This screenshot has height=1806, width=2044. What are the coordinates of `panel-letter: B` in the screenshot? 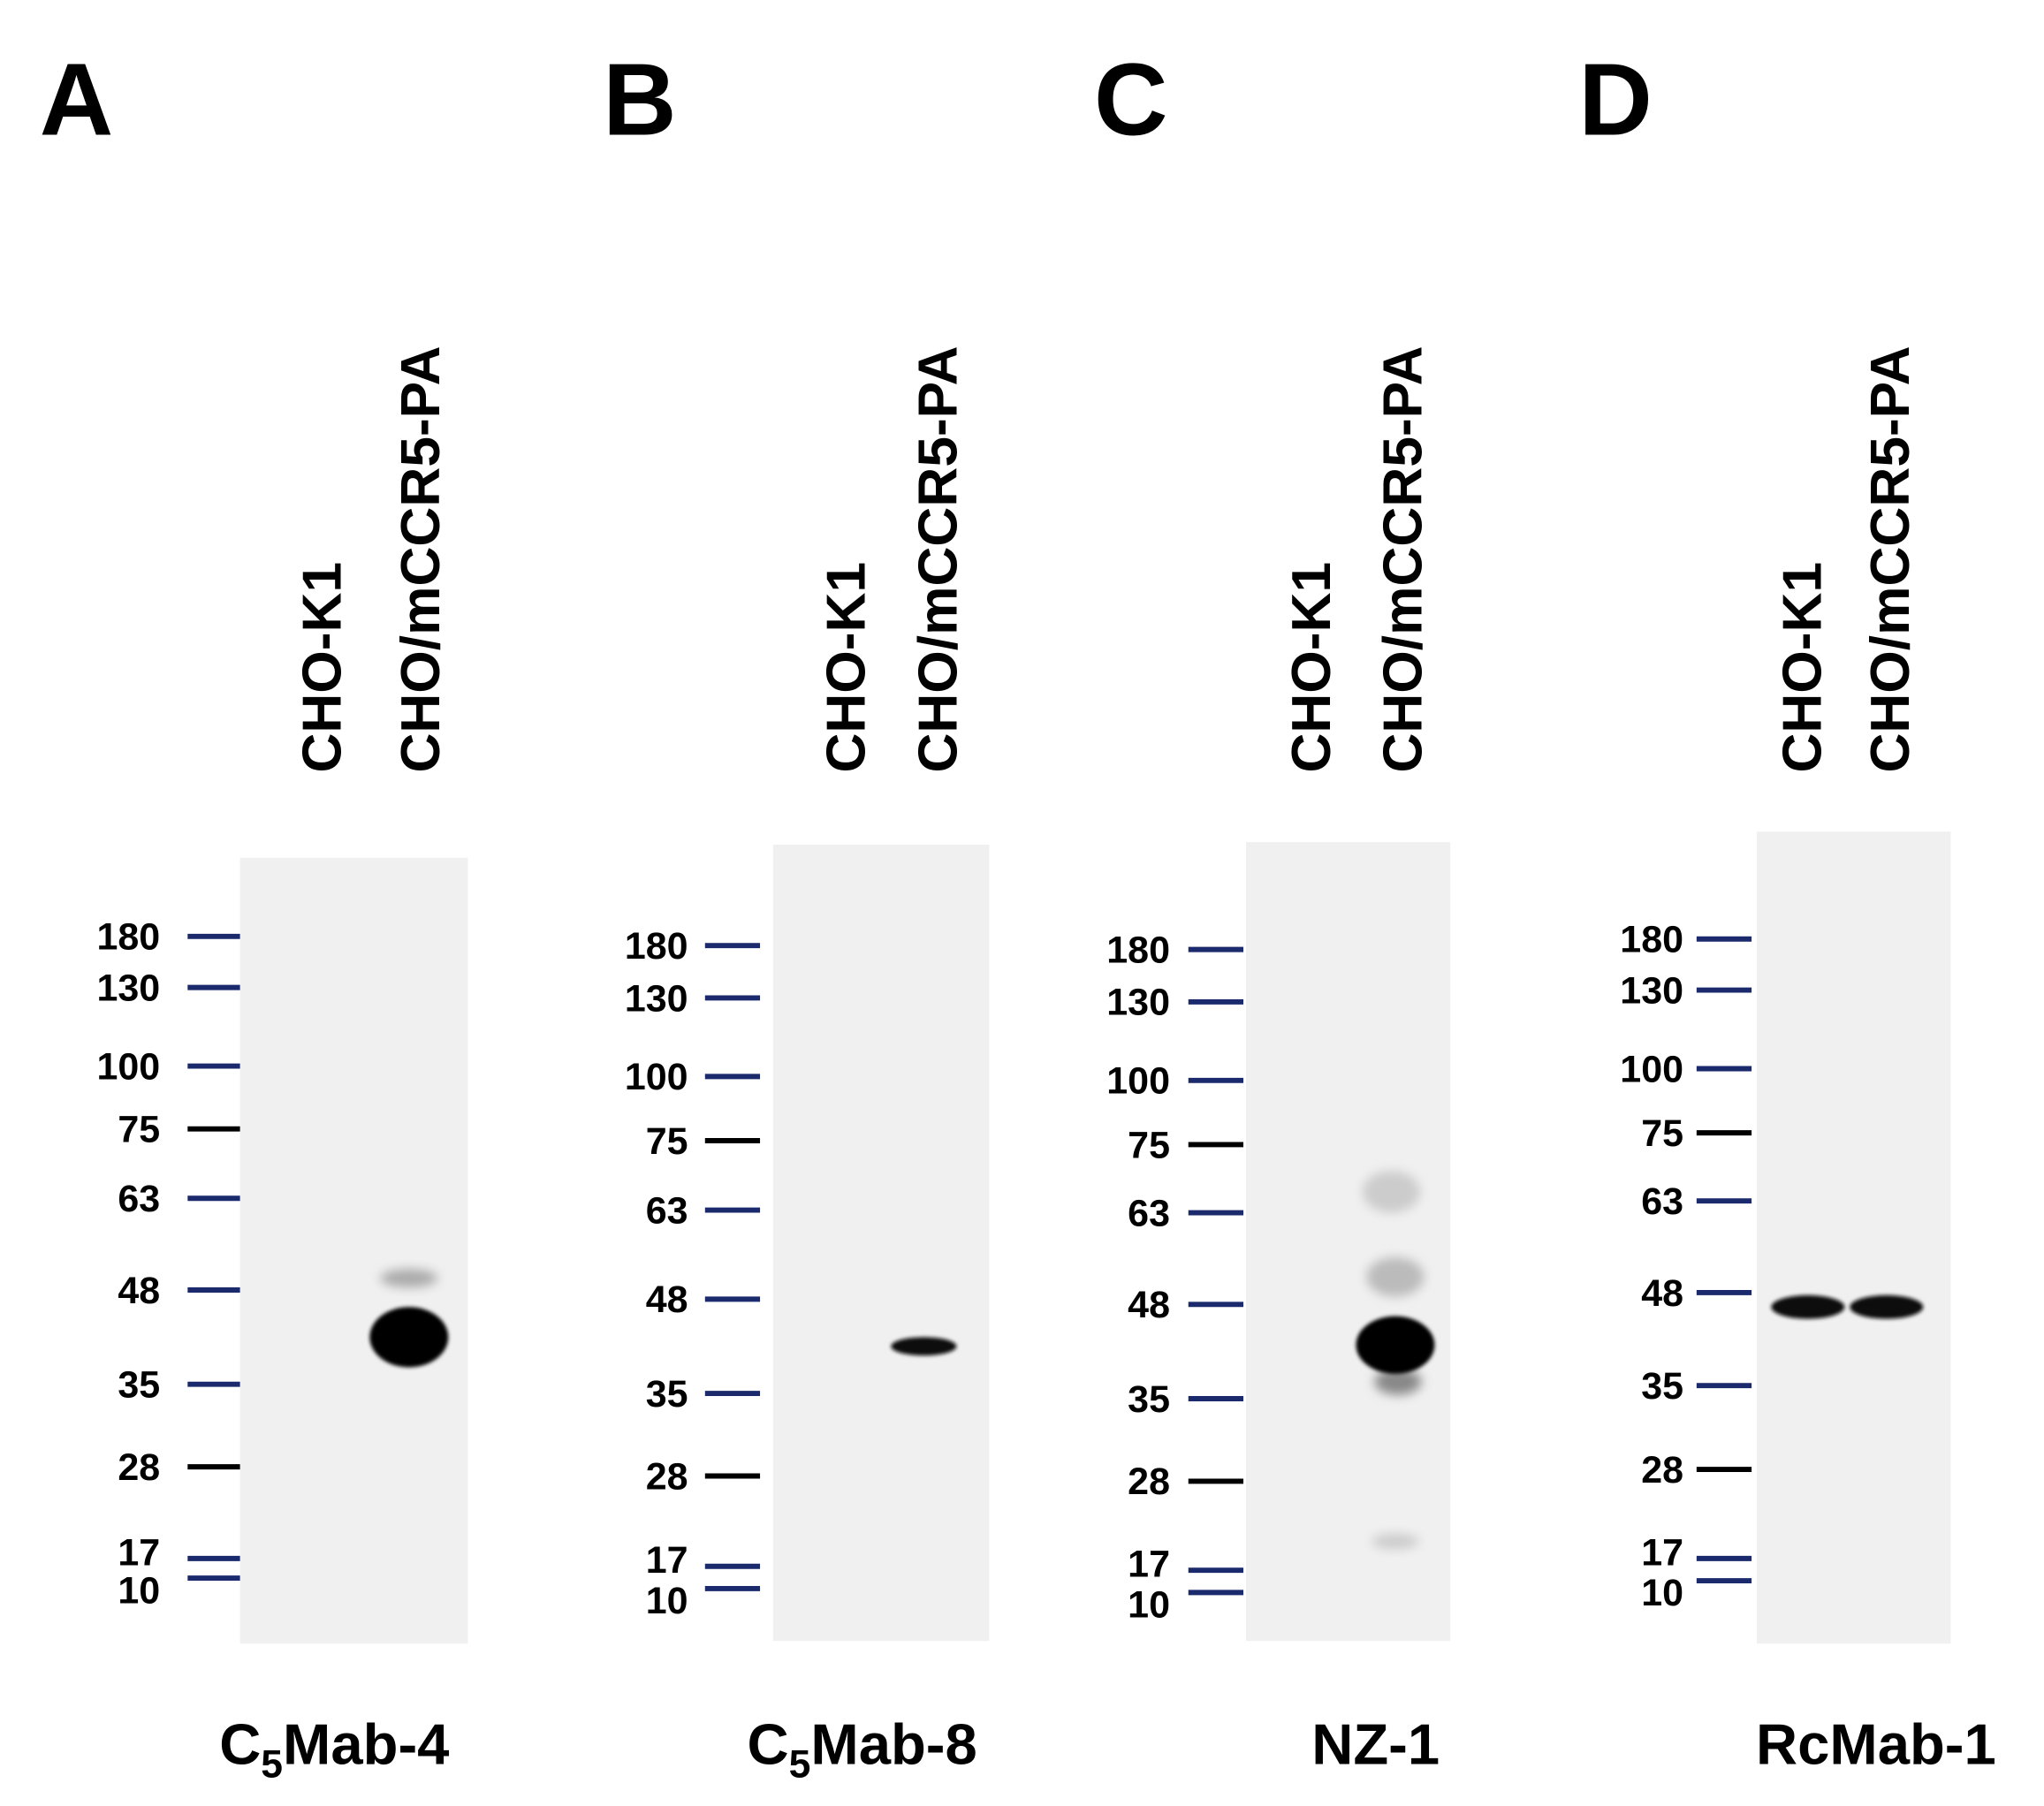 It's located at (640, 100).